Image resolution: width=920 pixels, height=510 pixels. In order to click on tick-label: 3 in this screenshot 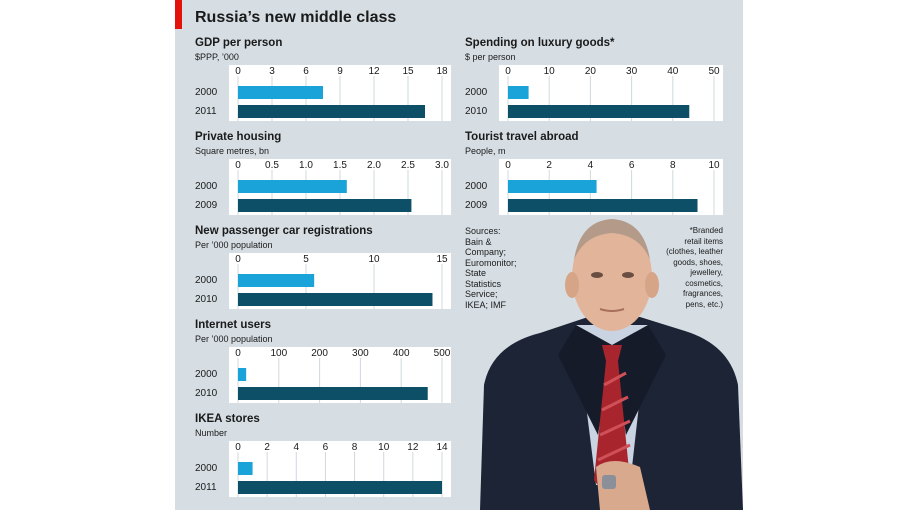, I will do `click(272, 71)`.